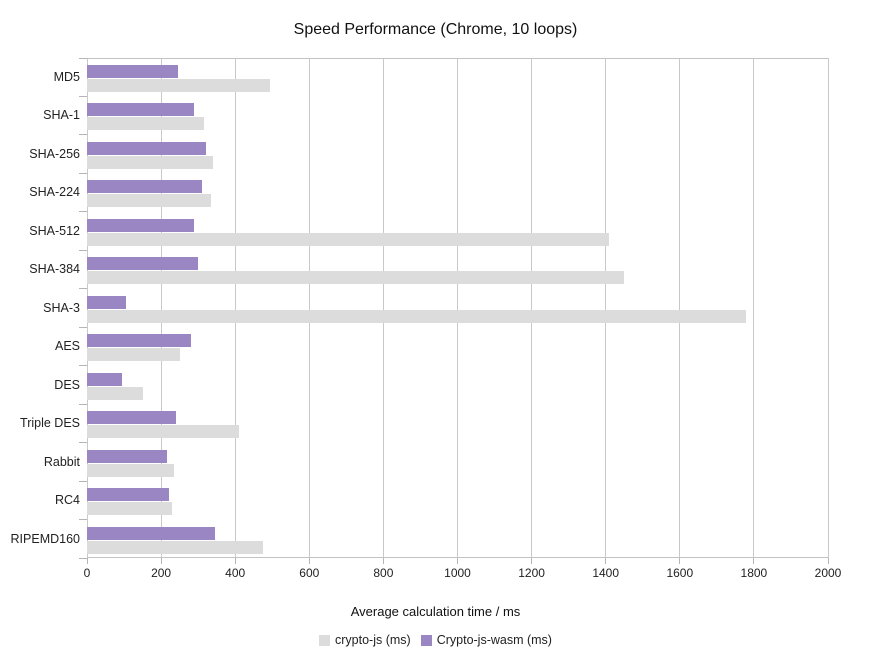 This screenshot has width=871, height=670. Describe the element at coordinates (494, 640) in the screenshot. I see `legend-label: Crypto-js-wasm (ms)` at that location.